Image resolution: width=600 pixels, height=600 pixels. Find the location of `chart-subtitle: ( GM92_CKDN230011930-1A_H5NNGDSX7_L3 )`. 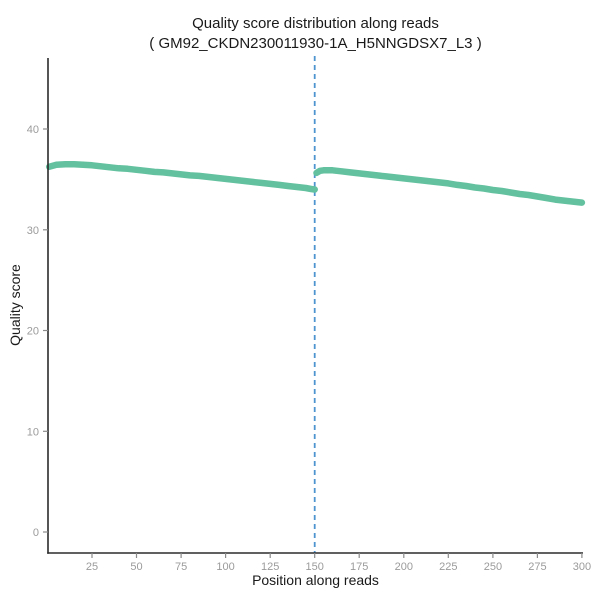

chart-subtitle: ( GM92_CKDN230011930-1A_H5NNGDSX7_L3 ) is located at coordinates (315, 43).